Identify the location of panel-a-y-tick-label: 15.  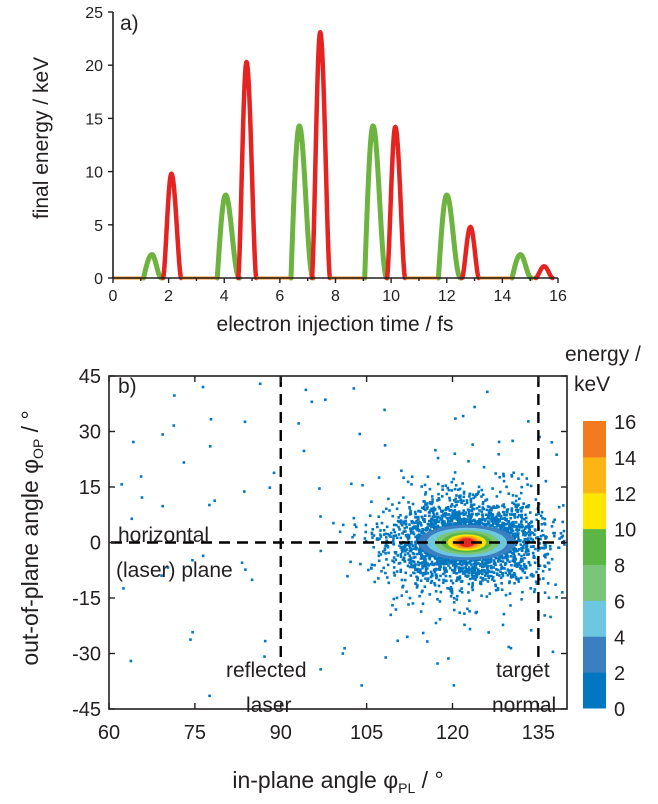
(94, 119).